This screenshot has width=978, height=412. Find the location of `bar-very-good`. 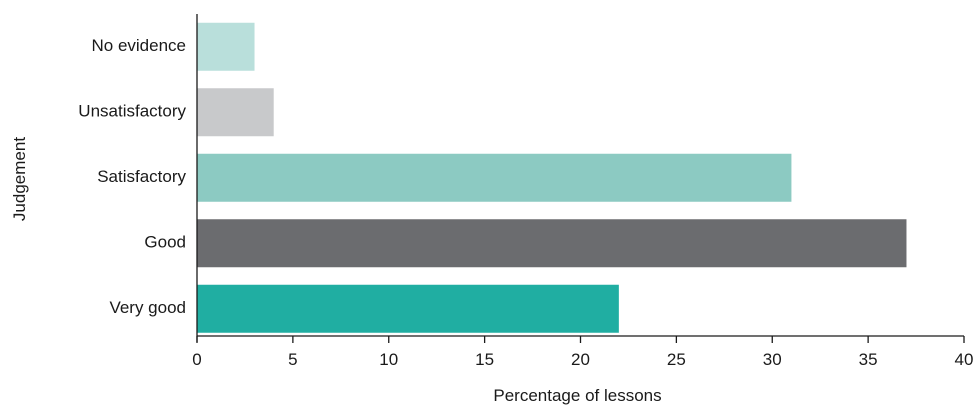

bar-very-good is located at coordinates (408, 308).